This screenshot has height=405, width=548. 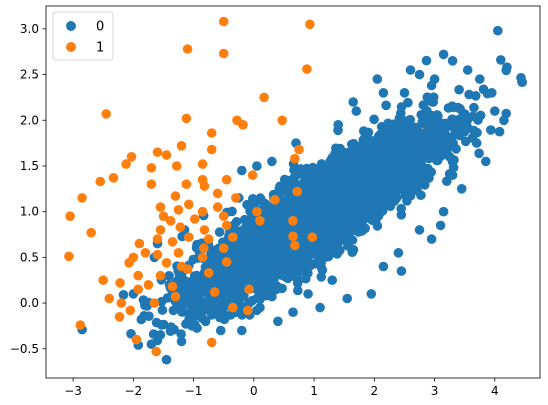 I want to click on y-tick-label: 2.5, so click(x=29, y=75).